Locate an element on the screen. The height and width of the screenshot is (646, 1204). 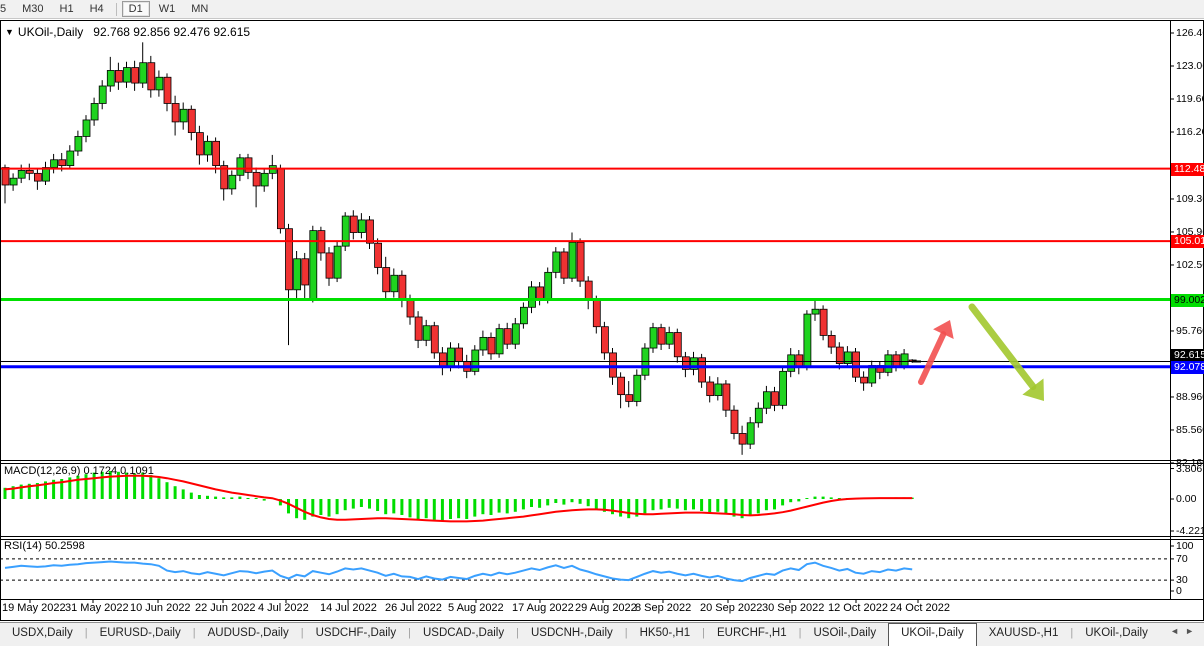
chart-tab-usdchf-daily: USDCHF-,Daily is located at coordinates (356, 633).